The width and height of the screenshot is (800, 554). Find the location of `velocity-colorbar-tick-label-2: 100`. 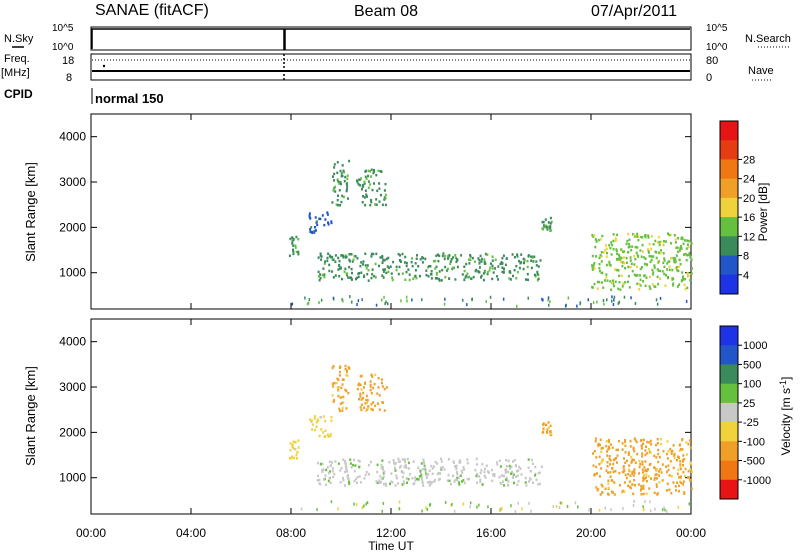

velocity-colorbar-tick-label-2: 100 is located at coordinates (752, 385).